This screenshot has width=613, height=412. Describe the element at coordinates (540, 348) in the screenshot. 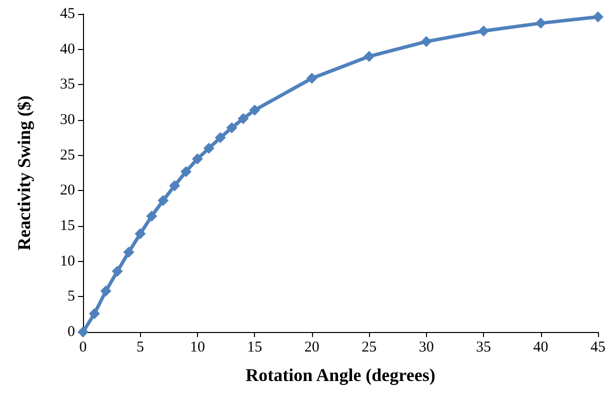

I see `x-tick-label: 40` at that location.